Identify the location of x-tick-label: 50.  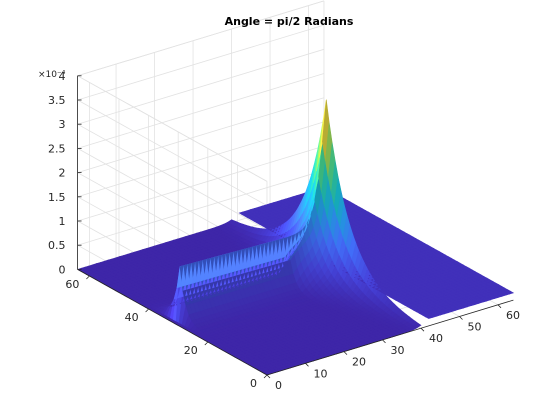
(475, 327).